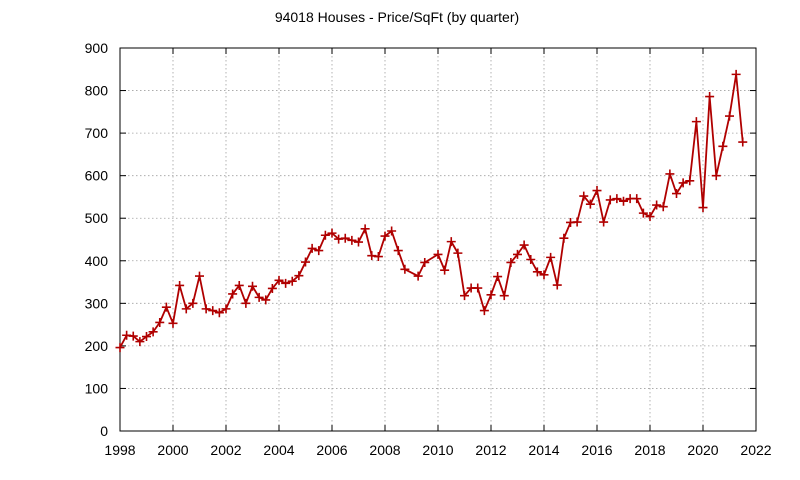 The image size is (800, 480). Describe the element at coordinates (649, 450) in the screenshot. I see `x-tick-label: 2018` at that location.